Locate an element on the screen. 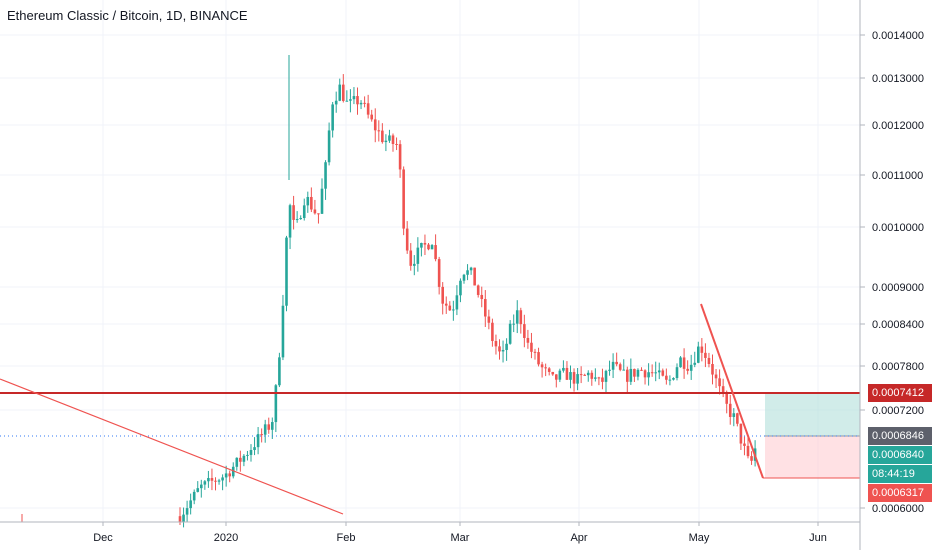 The height and width of the screenshot is (550, 932). stop-zone is located at coordinates (812, 457).